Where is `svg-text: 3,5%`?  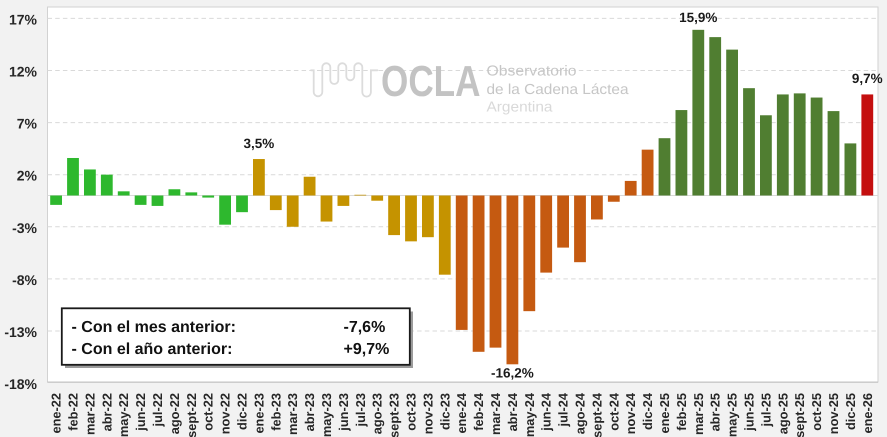 svg-text: 3,5% is located at coordinates (259, 143).